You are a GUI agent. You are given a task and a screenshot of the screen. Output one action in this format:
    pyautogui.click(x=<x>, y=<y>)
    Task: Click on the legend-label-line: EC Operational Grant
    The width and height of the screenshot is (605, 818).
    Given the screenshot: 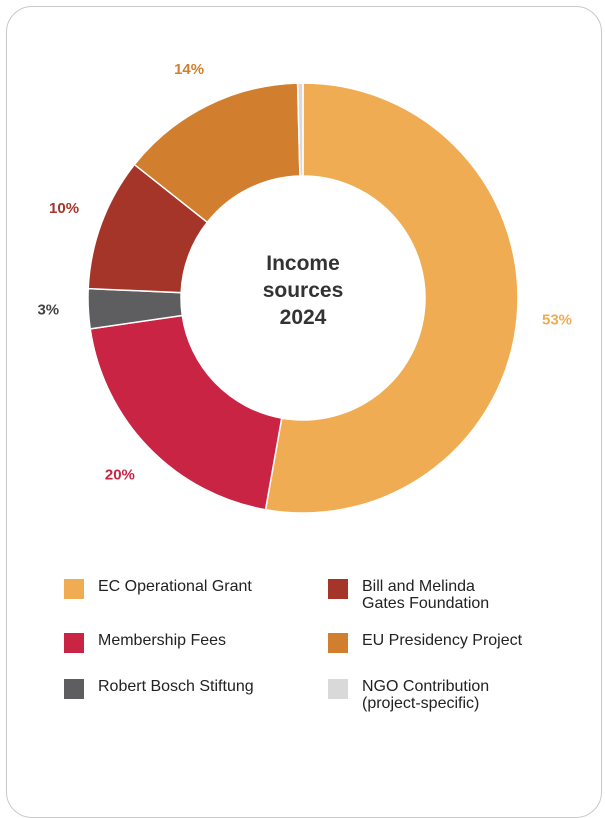 What is the action you would take?
    pyautogui.click(x=175, y=586)
    